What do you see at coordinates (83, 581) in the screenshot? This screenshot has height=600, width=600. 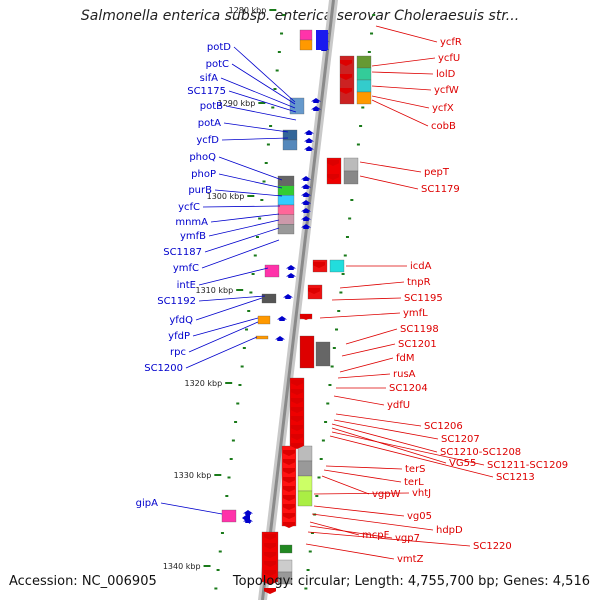 I see `accession-label: Accession: NC_006905` at bounding box center [83, 581].